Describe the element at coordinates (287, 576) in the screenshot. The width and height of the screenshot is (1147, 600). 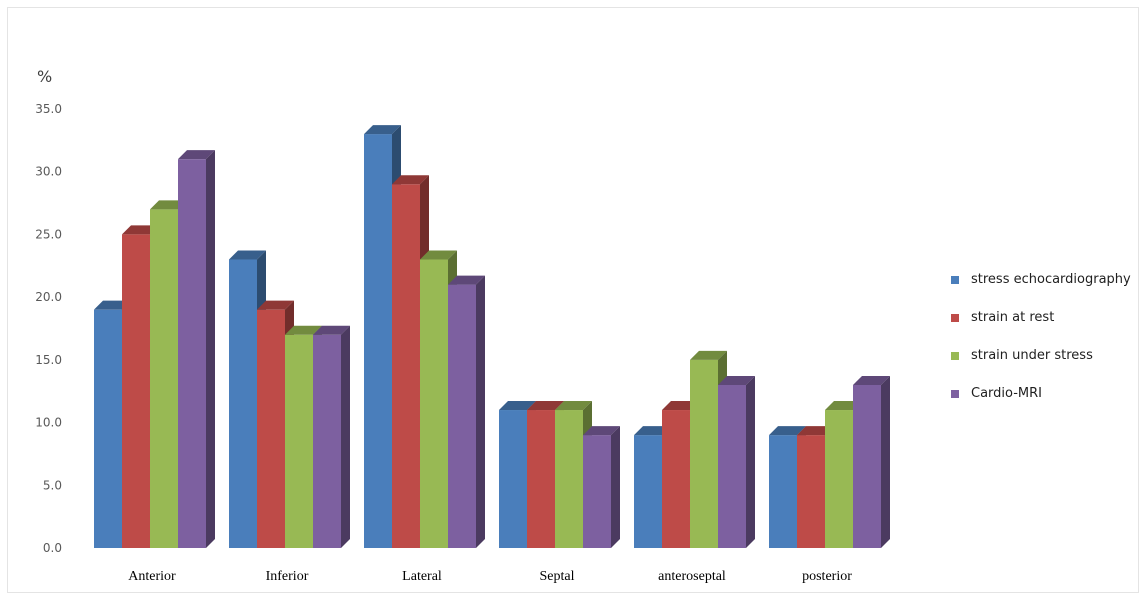
I see `x-tick-label: Inferior` at that location.